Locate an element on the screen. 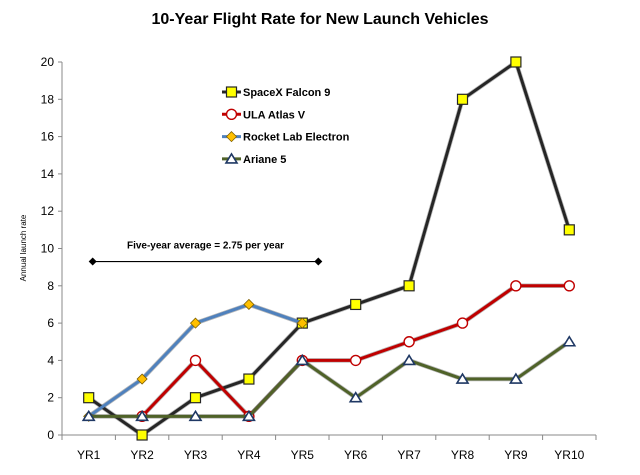 The width and height of the screenshot is (640, 475). y-tick-label: 4 is located at coordinates (50, 360).